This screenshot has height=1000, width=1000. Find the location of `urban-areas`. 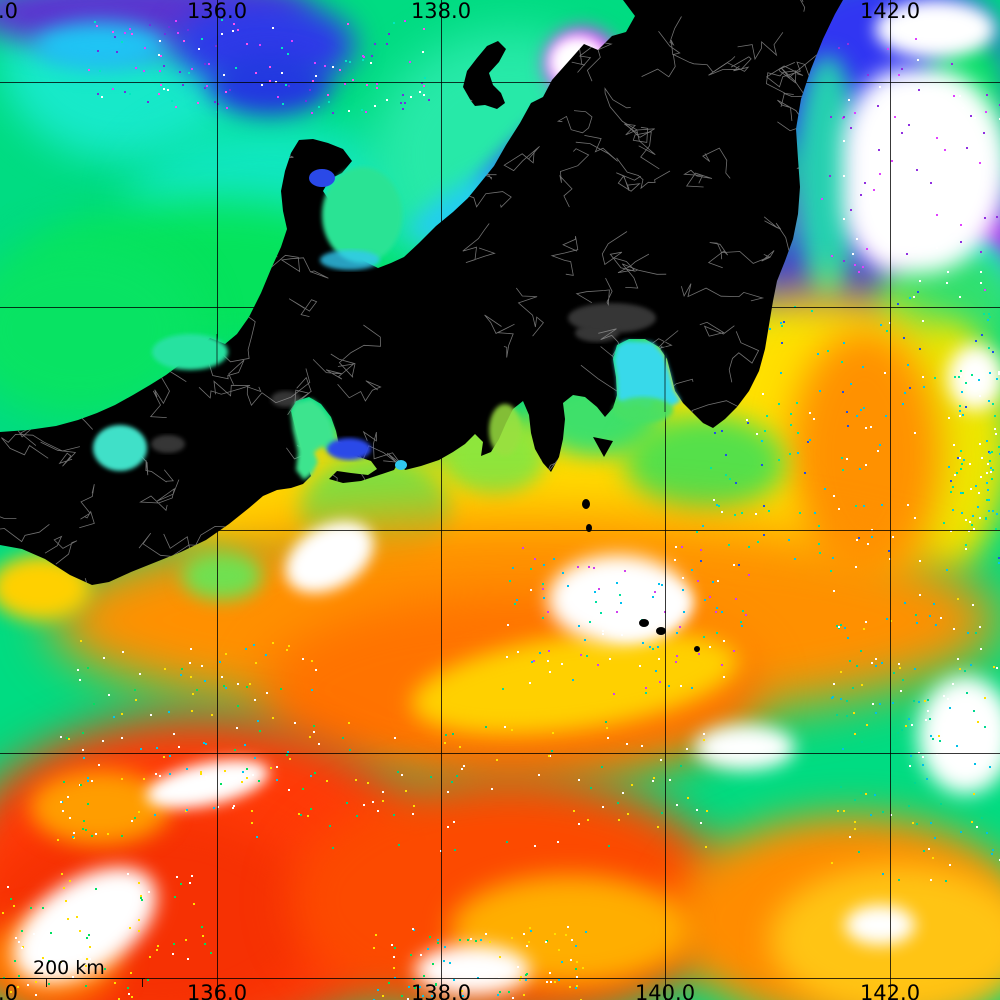

urban-areas is located at coordinates (403, 378).